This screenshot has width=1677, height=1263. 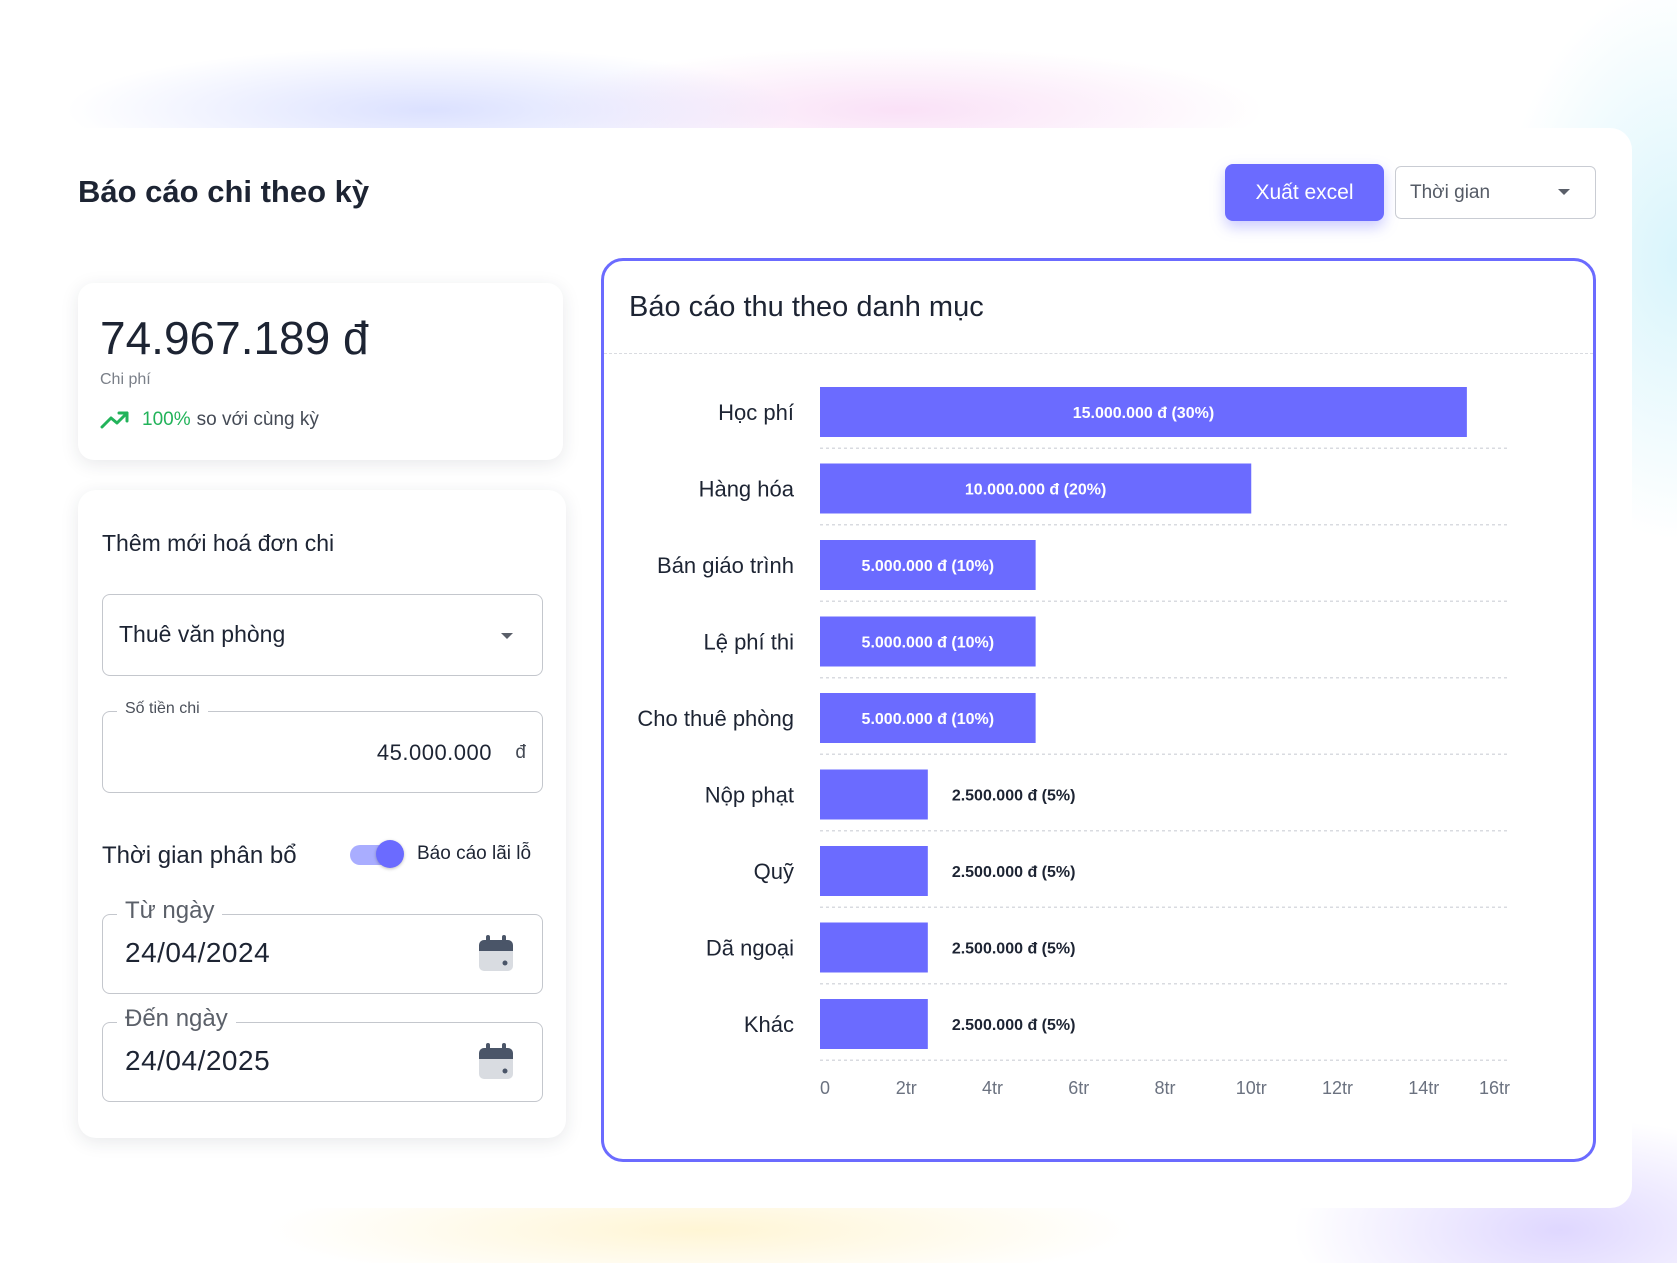 What do you see at coordinates (218, 543) in the screenshot?
I see `form-title: Thêm mới hoá đơn chi` at bounding box center [218, 543].